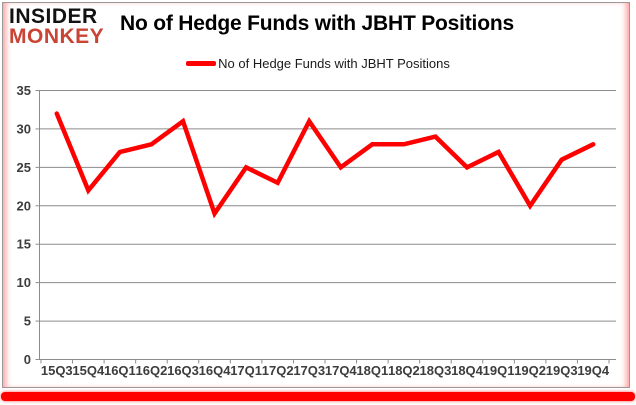 The height and width of the screenshot is (405, 636). What do you see at coordinates (24, 205) in the screenshot?
I see `y-axis-label: 20` at bounding box center [24, 205].